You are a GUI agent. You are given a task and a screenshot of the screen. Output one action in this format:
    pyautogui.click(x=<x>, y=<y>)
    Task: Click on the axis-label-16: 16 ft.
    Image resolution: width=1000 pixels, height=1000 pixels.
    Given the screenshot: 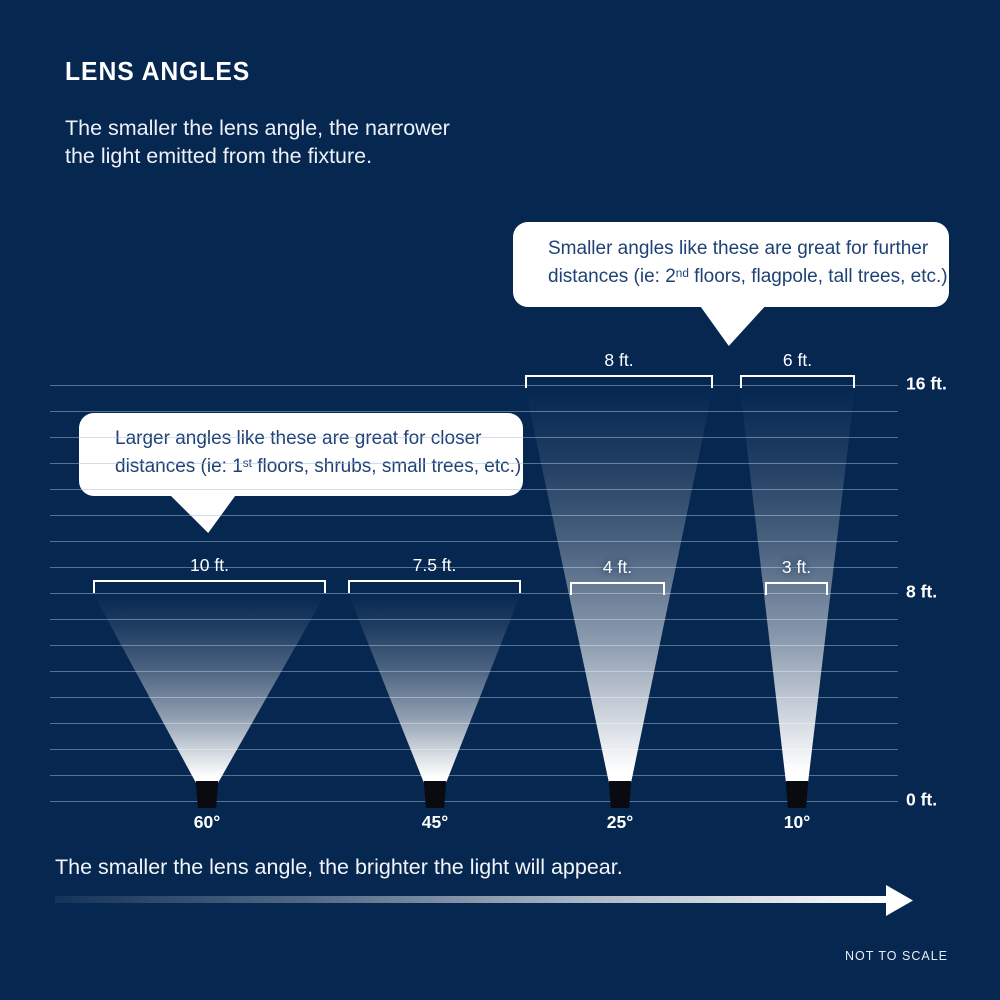 What is the action you would take?
    pyautogui.click(x=926, y=383)
    